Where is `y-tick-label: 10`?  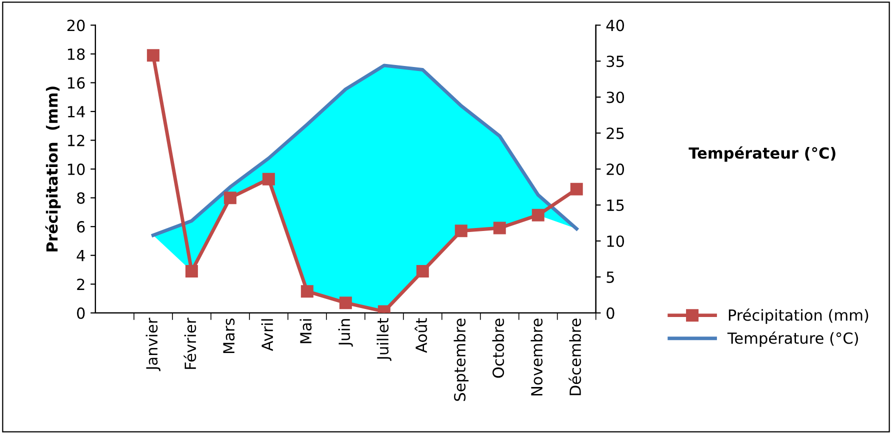 y-tick-label: 10 is located at coordinates (76, 170).